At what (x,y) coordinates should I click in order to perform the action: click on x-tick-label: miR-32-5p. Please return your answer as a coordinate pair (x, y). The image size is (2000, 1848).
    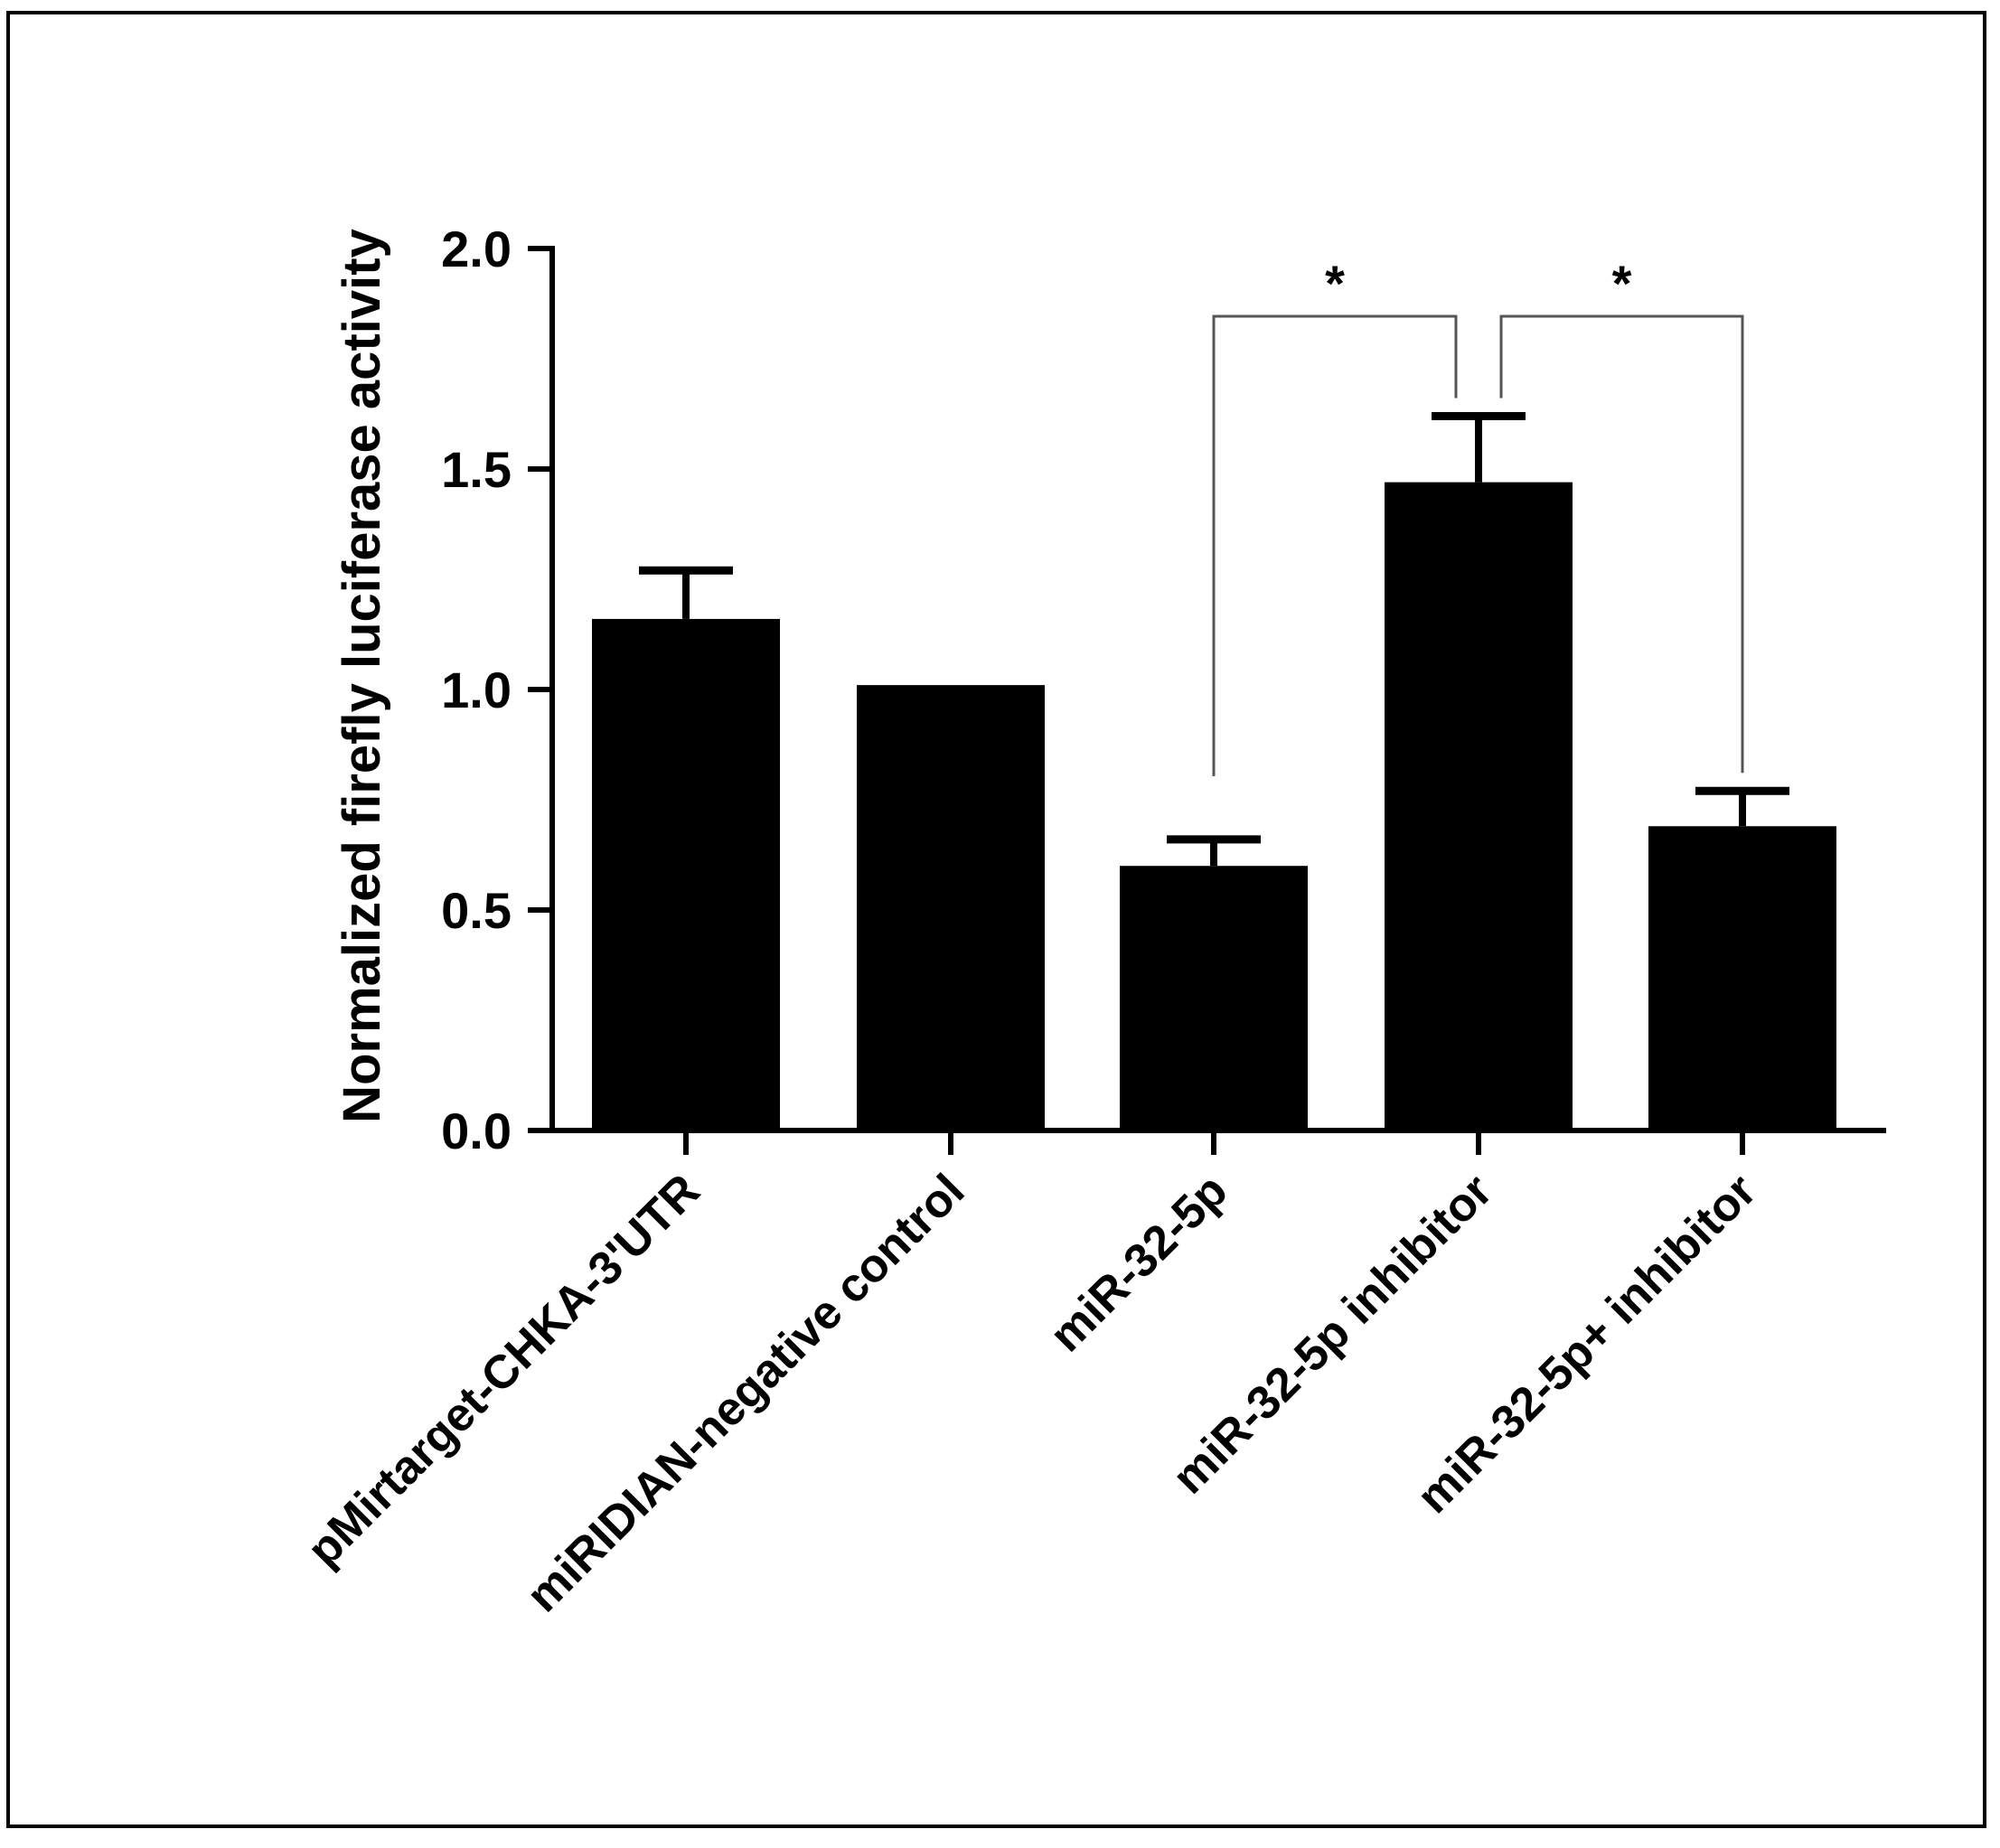
    Looking at the image, I should click on (1139, 1263).